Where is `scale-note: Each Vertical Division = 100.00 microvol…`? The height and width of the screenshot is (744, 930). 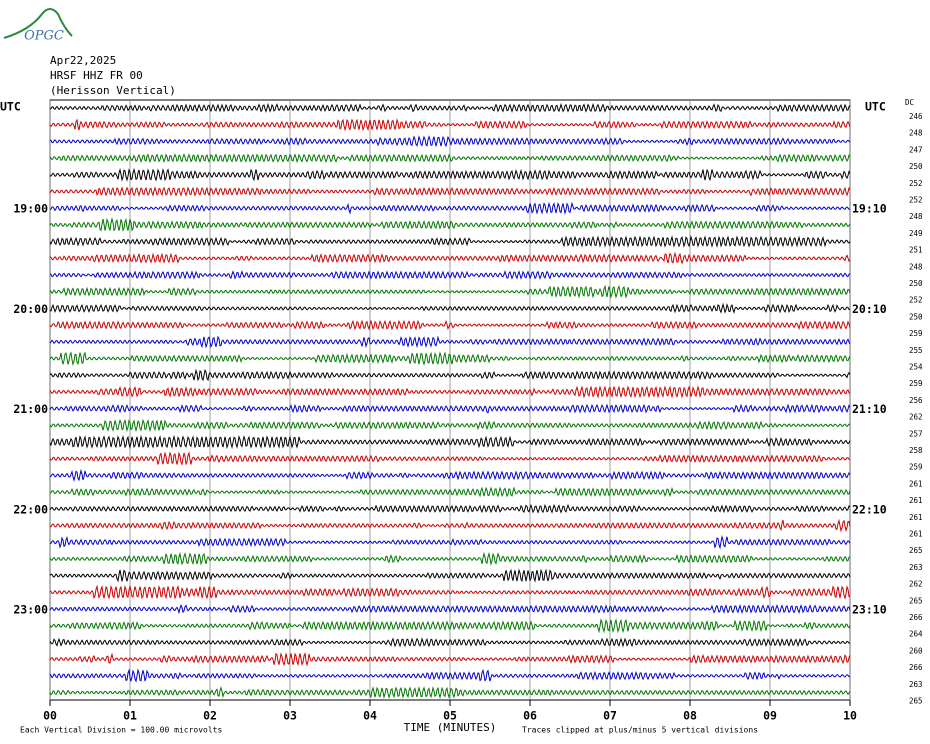
scale-note: Each Vertical Division = 100.00 microvol… is located at coordinates (121, 730).